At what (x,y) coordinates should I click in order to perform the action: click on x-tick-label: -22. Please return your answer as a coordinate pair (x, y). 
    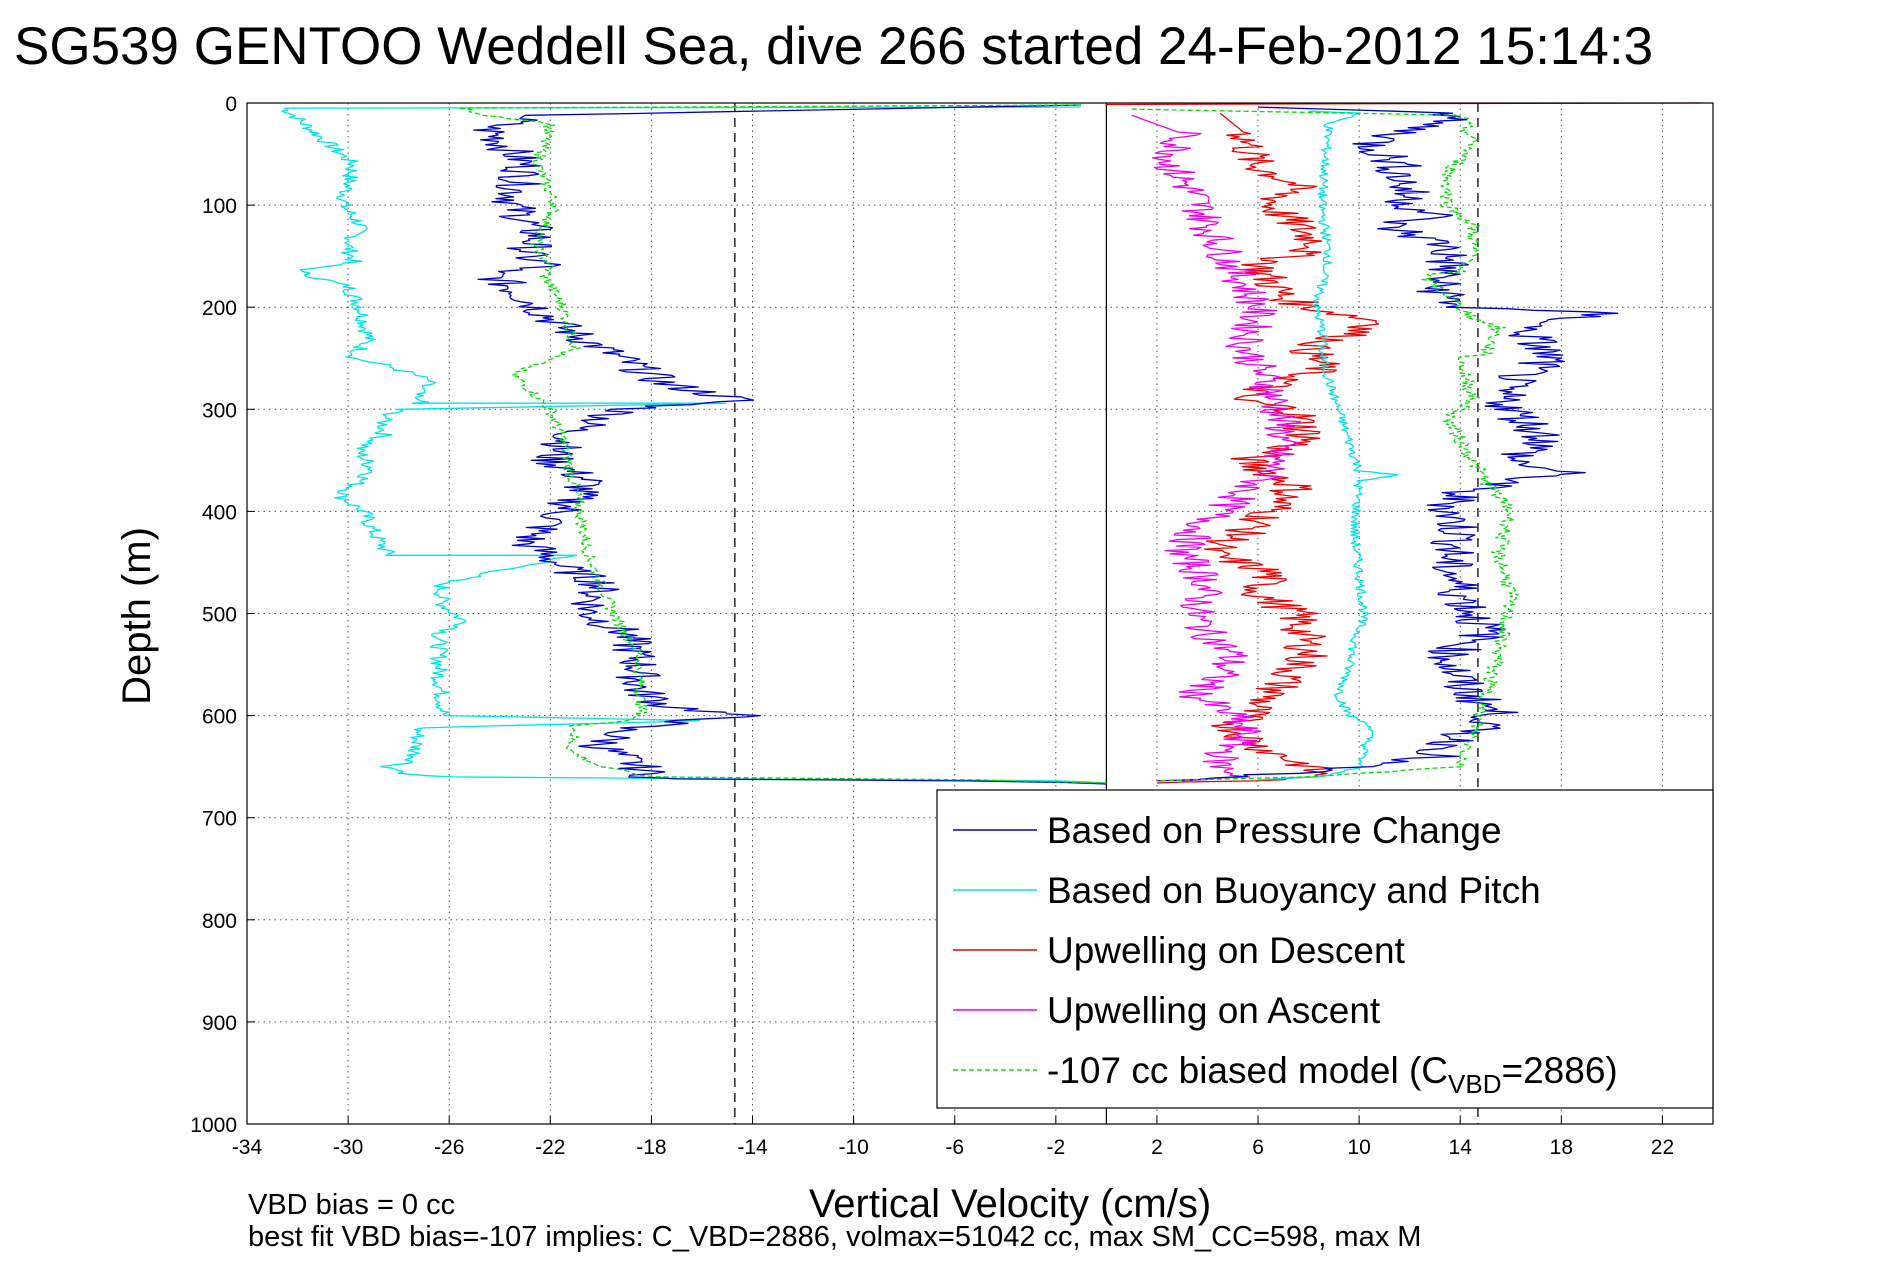
    Looking at the image, I should click on (550, 1147).